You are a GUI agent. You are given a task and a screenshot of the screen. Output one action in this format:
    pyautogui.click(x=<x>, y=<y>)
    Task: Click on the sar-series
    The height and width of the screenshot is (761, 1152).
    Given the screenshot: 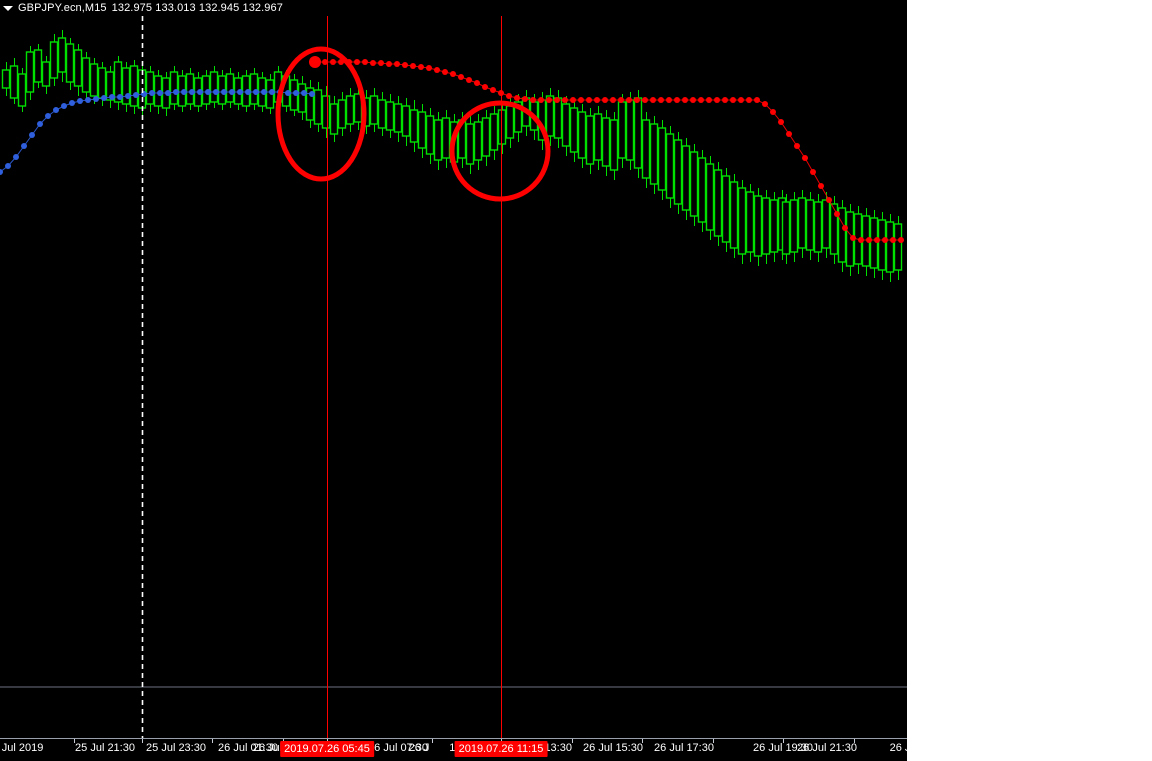 What is the action you would take?
    pyautogui.click(x=157, y=132)
    